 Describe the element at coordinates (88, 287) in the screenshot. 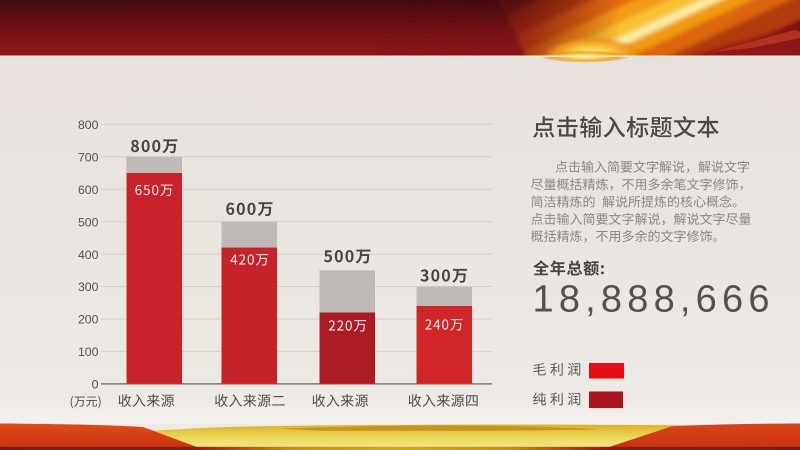

I see `svg-text: 300` at that location.